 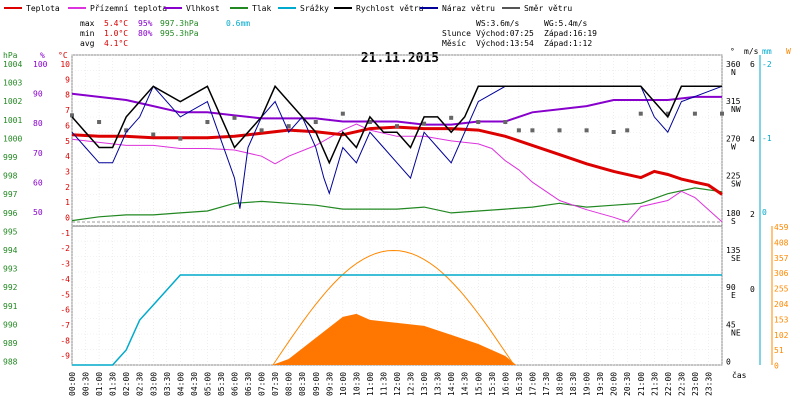 I want to click on c-tick: 5, so click(x=67, y=141).